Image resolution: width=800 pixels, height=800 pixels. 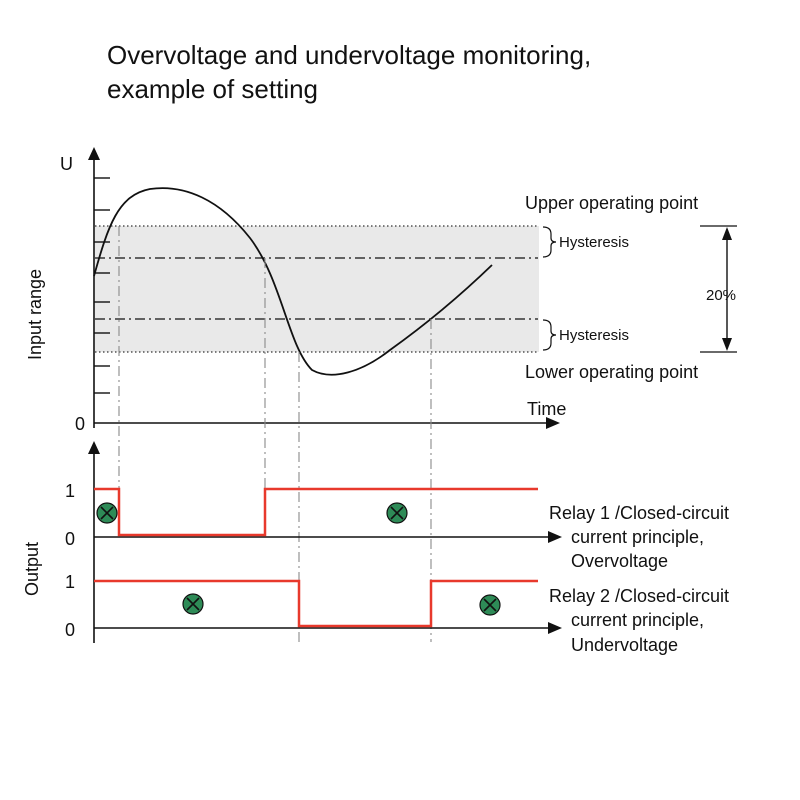 I want to click on voltage-axis-label: U, so click(x=66, y=164).